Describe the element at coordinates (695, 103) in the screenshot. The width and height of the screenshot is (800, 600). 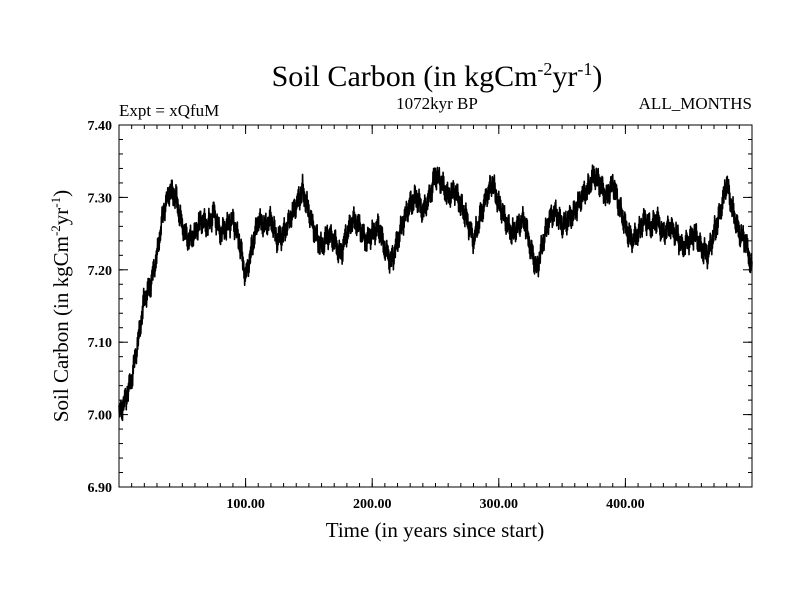
I see `months-label: ALL_MONTHS` at that location.